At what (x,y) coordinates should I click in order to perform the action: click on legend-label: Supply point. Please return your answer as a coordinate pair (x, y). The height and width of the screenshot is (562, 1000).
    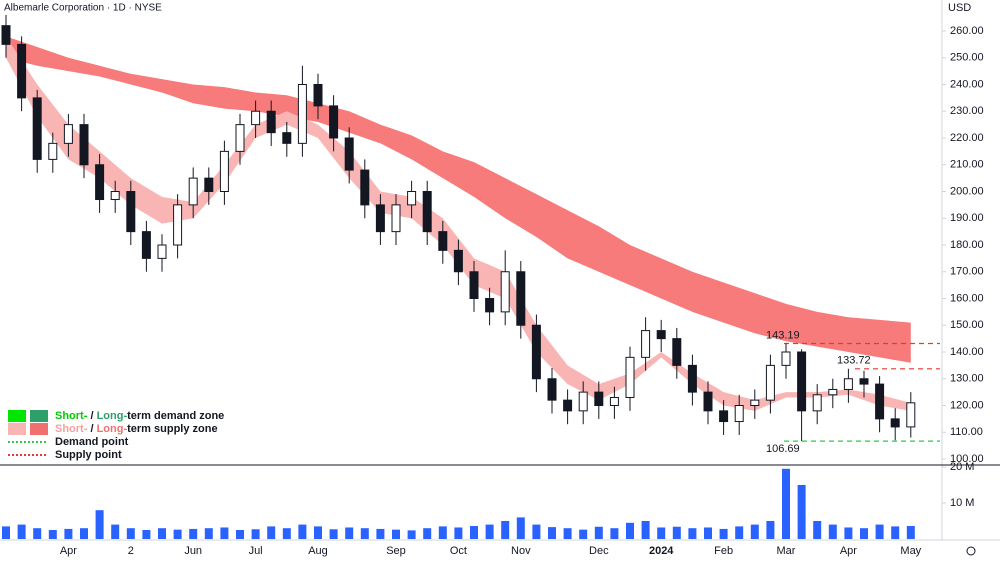
    Looking at the image, I should click on (88, 455).